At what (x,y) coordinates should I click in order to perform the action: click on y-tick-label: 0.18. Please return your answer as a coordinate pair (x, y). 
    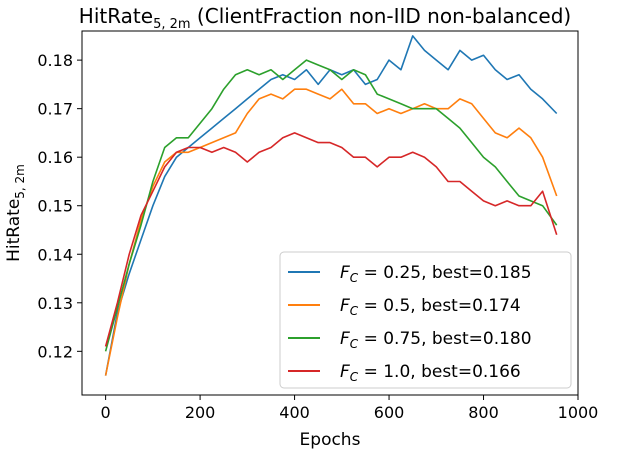
    Looking at the image, I should click on (55, 60).